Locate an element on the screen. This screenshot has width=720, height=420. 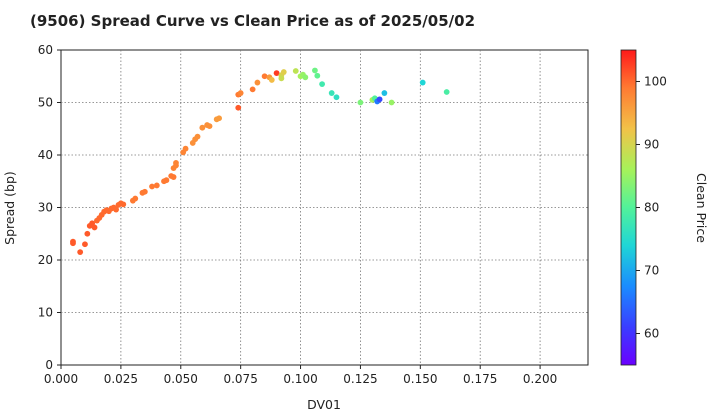
x-tick-label: 0.025 is located at coordinates (121, 379).